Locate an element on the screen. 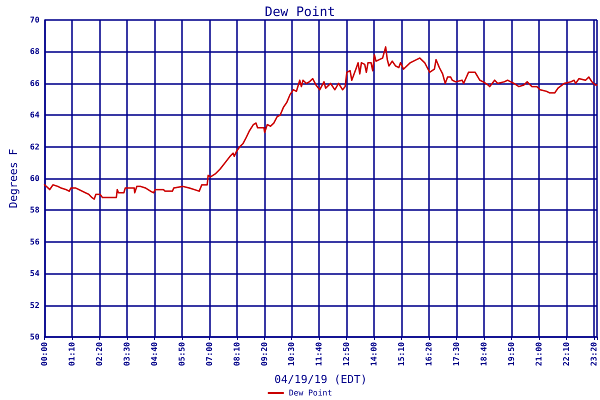  y-tick-label: 52 is located at coordinates (35, 305).